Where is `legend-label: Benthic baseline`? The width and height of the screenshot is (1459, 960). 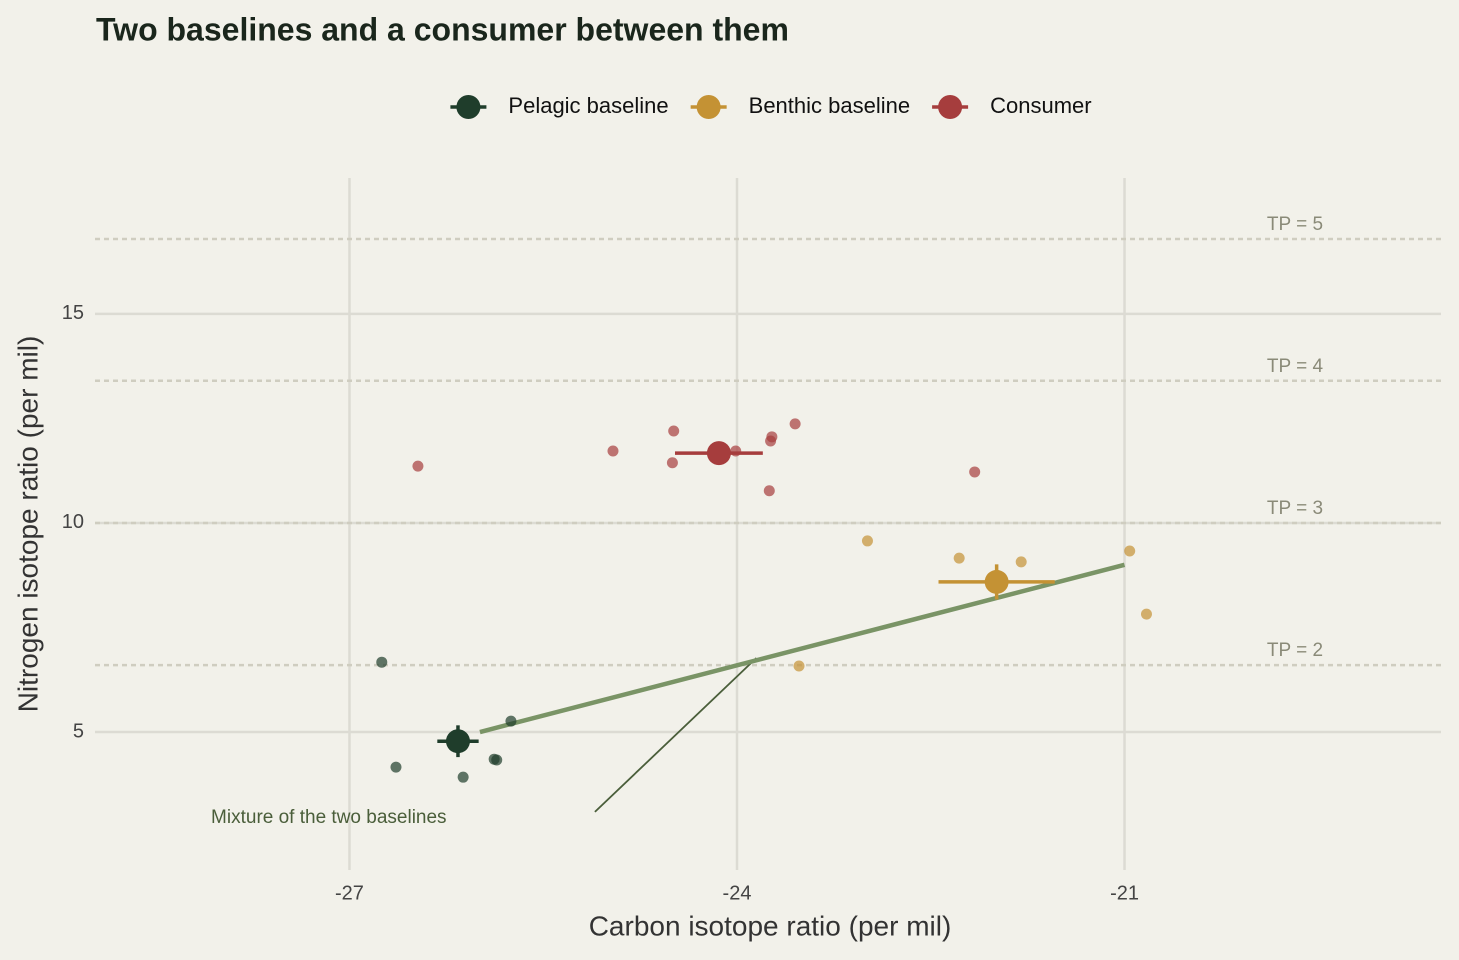 legend-label: Benthic baseline is located at coordinates (829, 105).